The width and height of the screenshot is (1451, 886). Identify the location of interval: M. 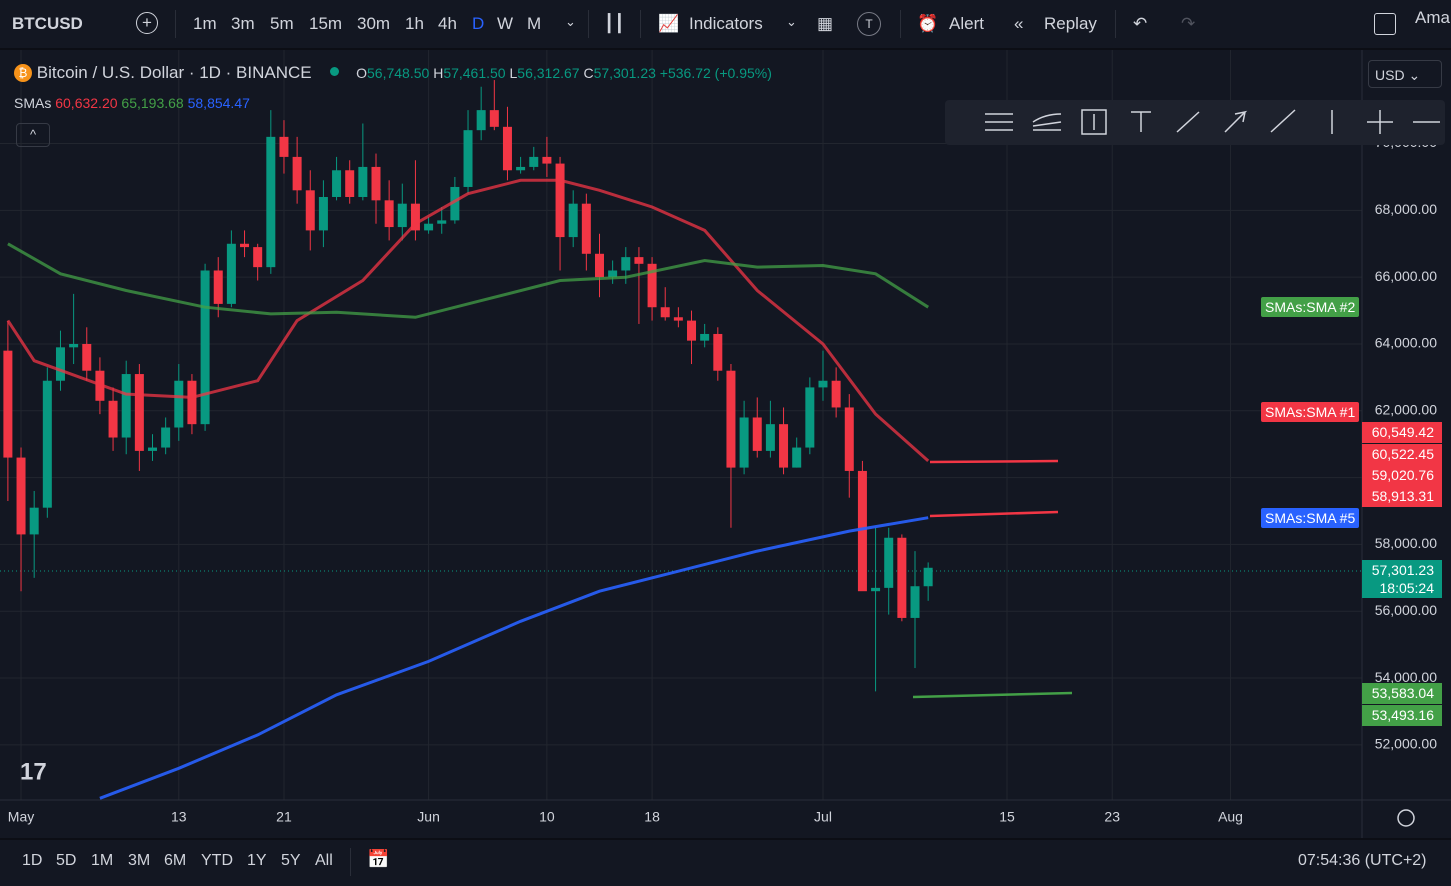
(534, 23).